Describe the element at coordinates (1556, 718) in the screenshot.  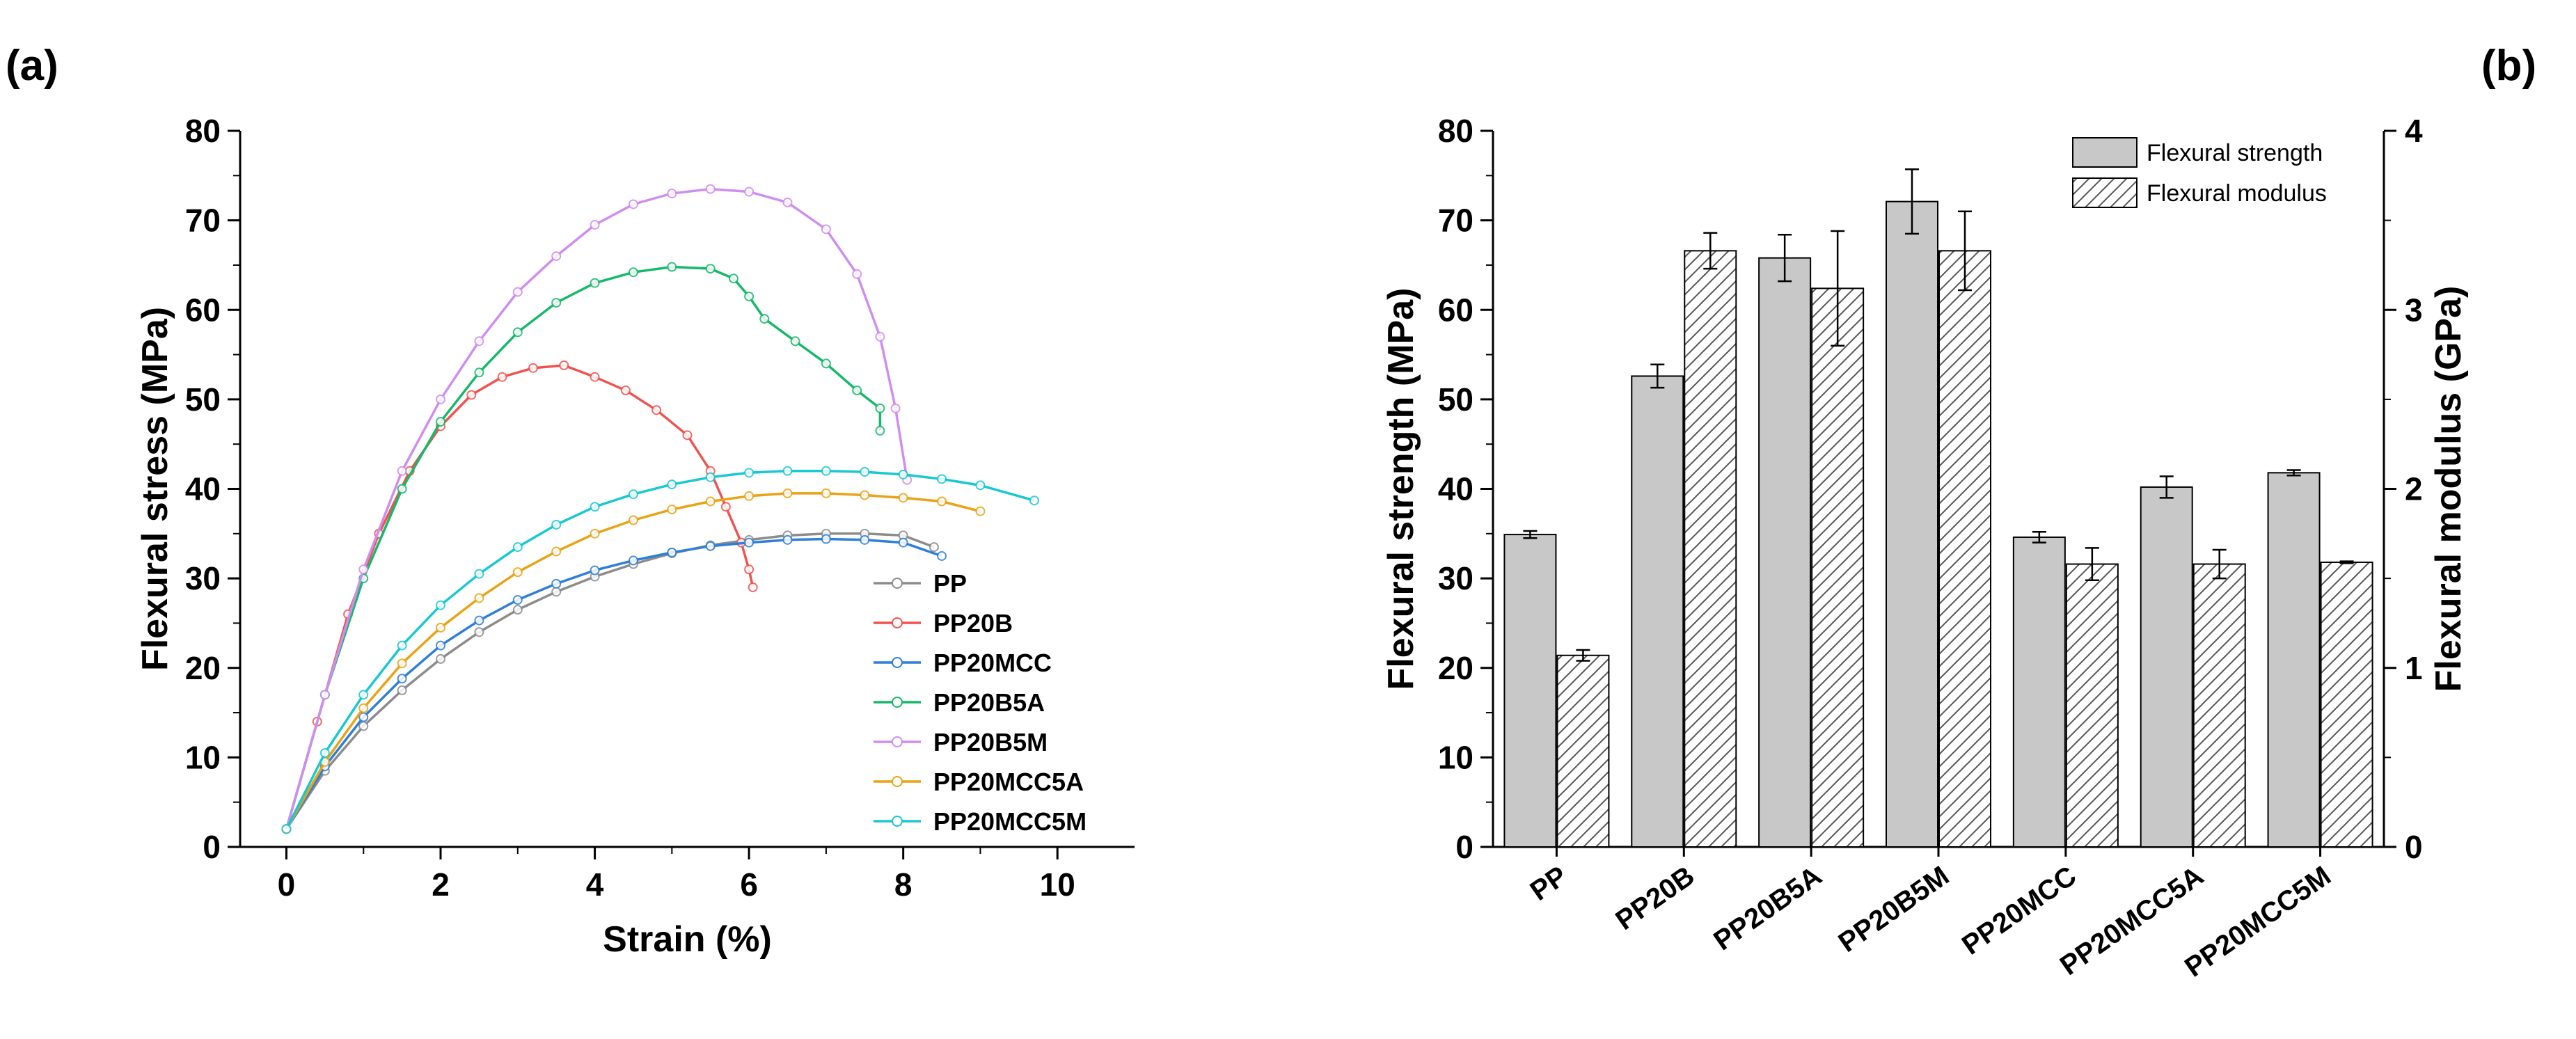
I see `bar-group-pp: PP` at that location.